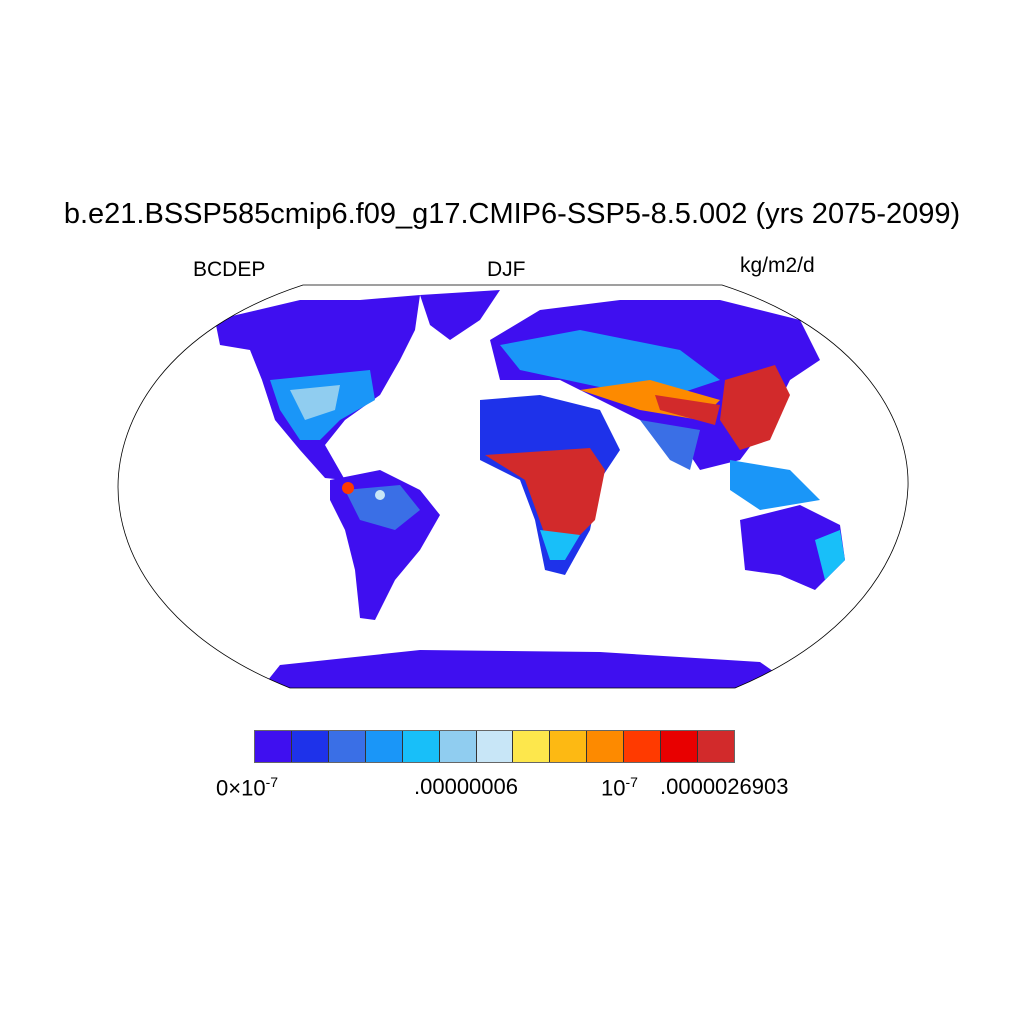 The height and width of the screenshot is (1024, 1024). What do you see at coordinates (792, 547) in the screenshot?
I see `australia` at bounding box center [792, 547].